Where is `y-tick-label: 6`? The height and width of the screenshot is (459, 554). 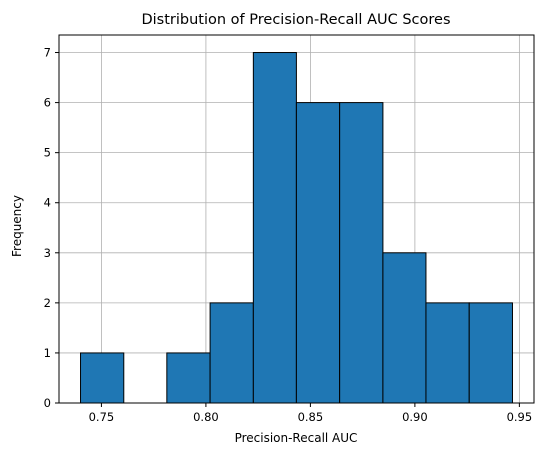 y-tick-label: 6 is located at coordinates (47, 103).